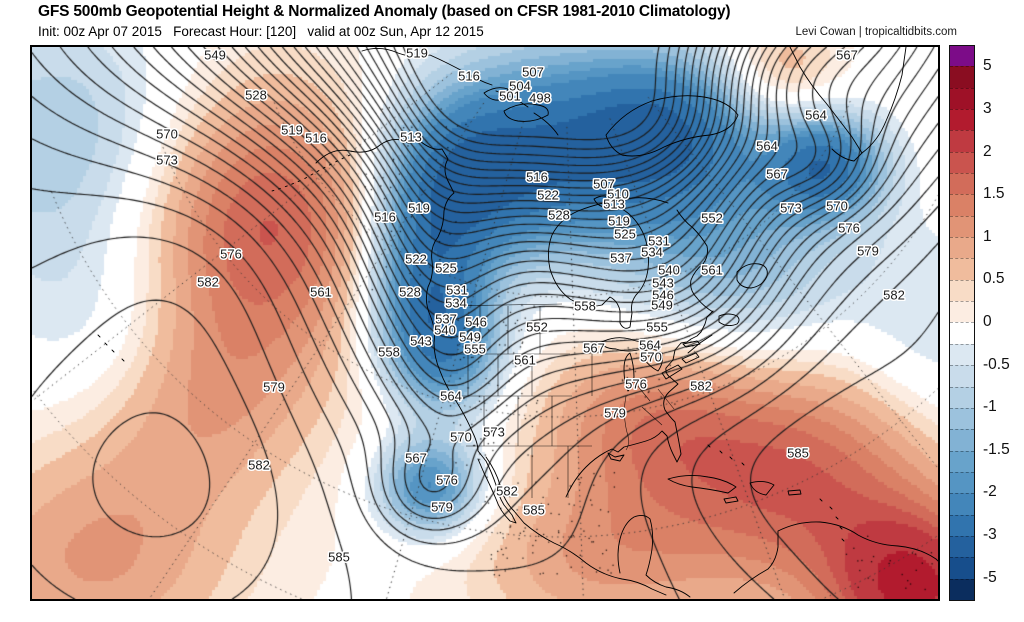 The width and height of the screenshot is (1024, 622). I want to click on colorbar-tick: 2, so click(987, 151).